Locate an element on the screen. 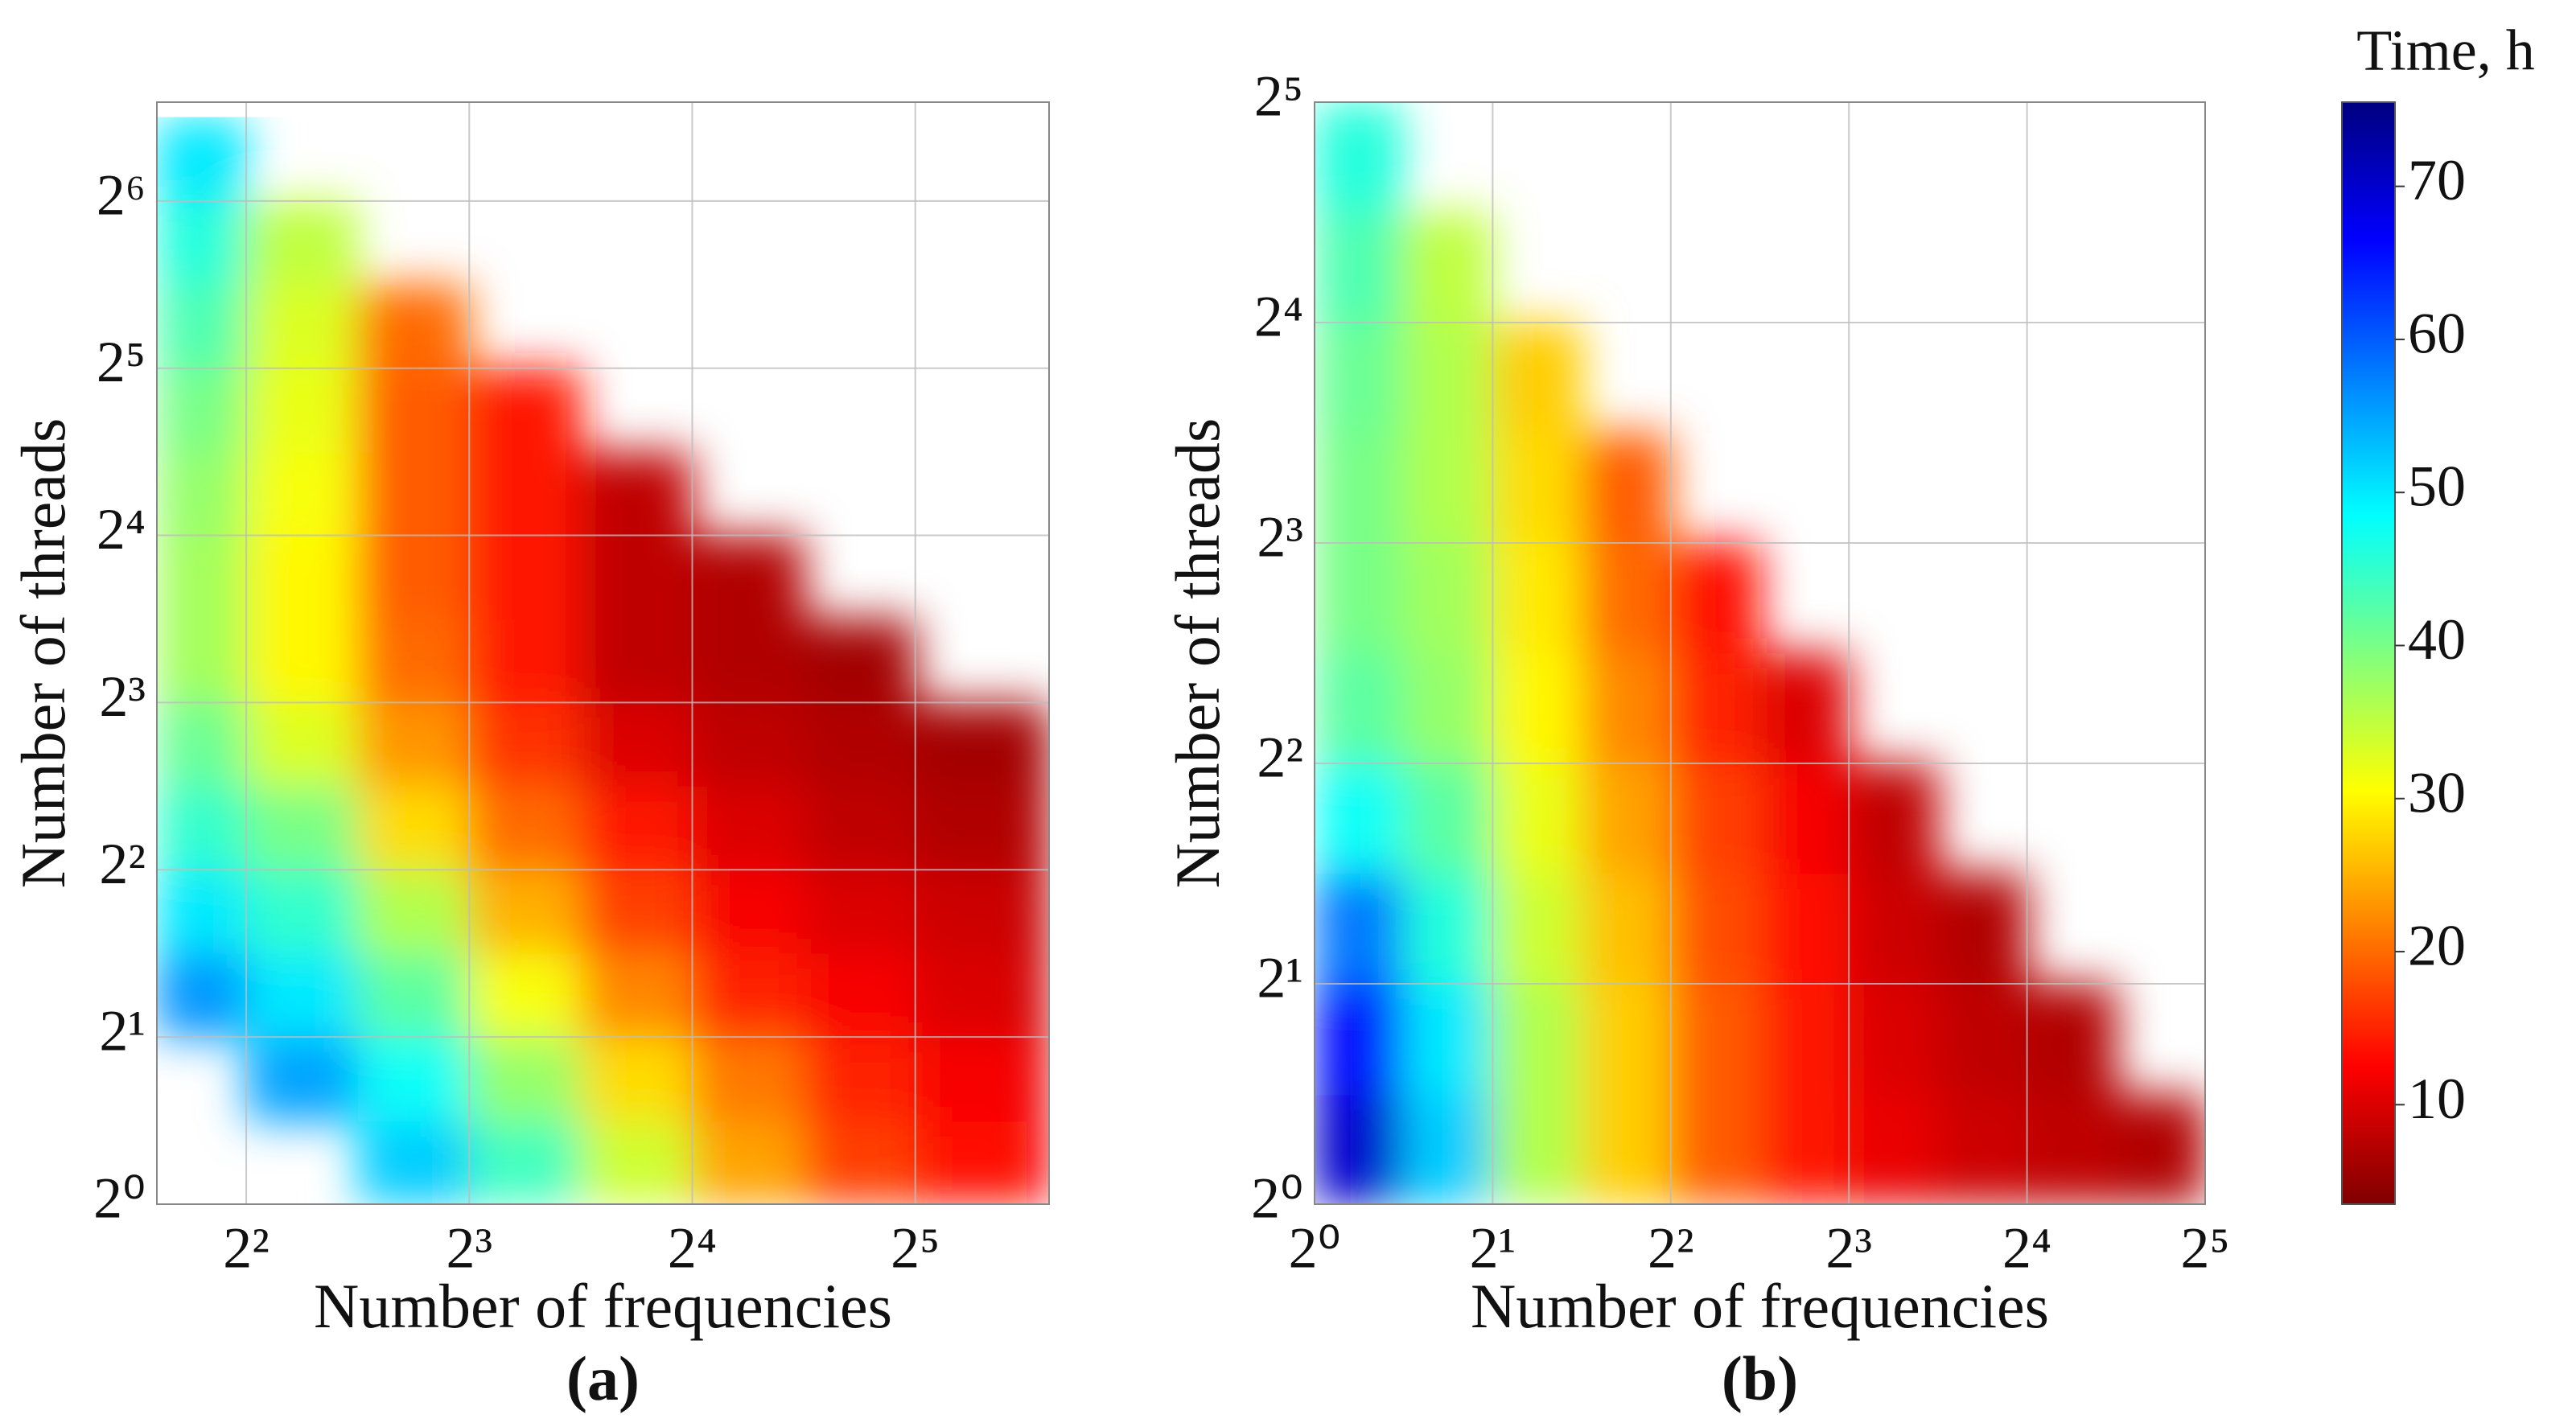 This screenshot has height=1427, width=2576. panel-label: (a) is located at coordinates (603, 1378).